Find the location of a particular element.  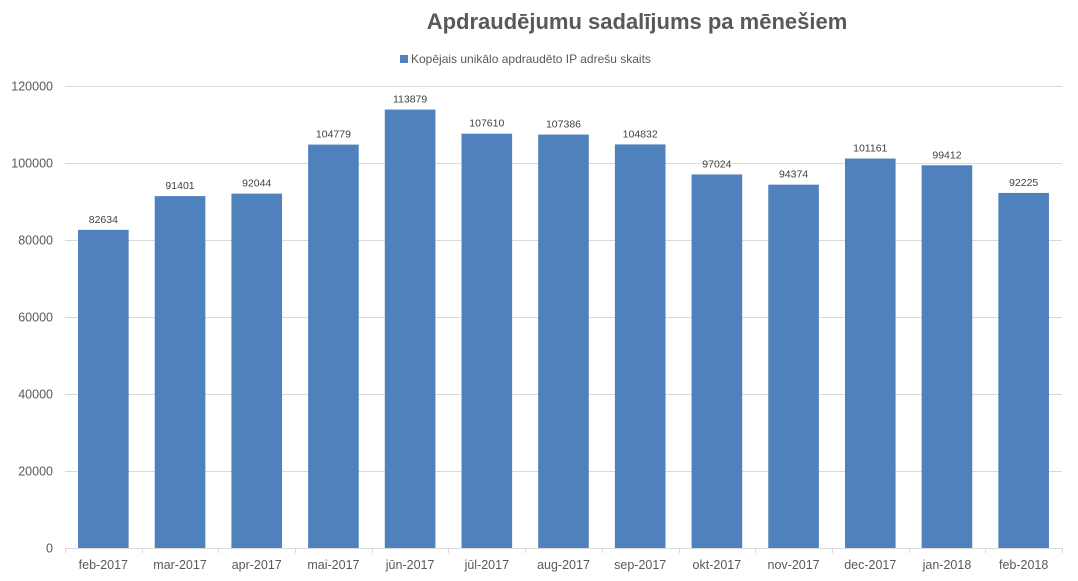

x-tick-label: jūl-2017 is located at coordinates (487, 565).